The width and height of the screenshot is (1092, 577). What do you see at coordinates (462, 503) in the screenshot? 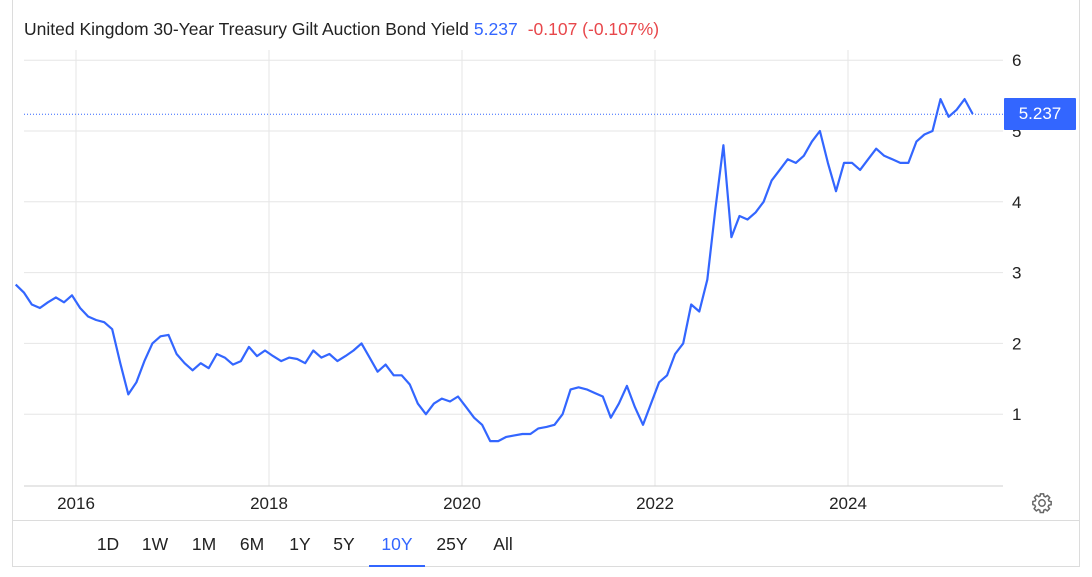
I see `x-tick-label: 2020` at bounding box center [462, 503].